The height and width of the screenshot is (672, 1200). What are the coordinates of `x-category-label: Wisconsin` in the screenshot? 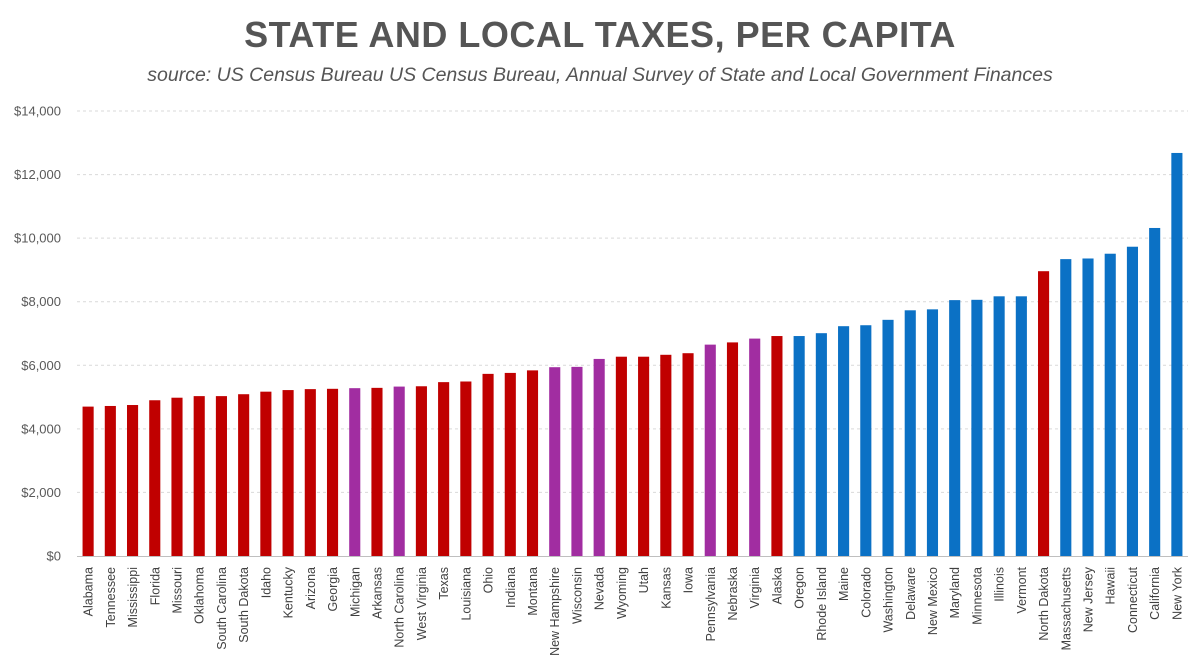 It's located at (577, 595).